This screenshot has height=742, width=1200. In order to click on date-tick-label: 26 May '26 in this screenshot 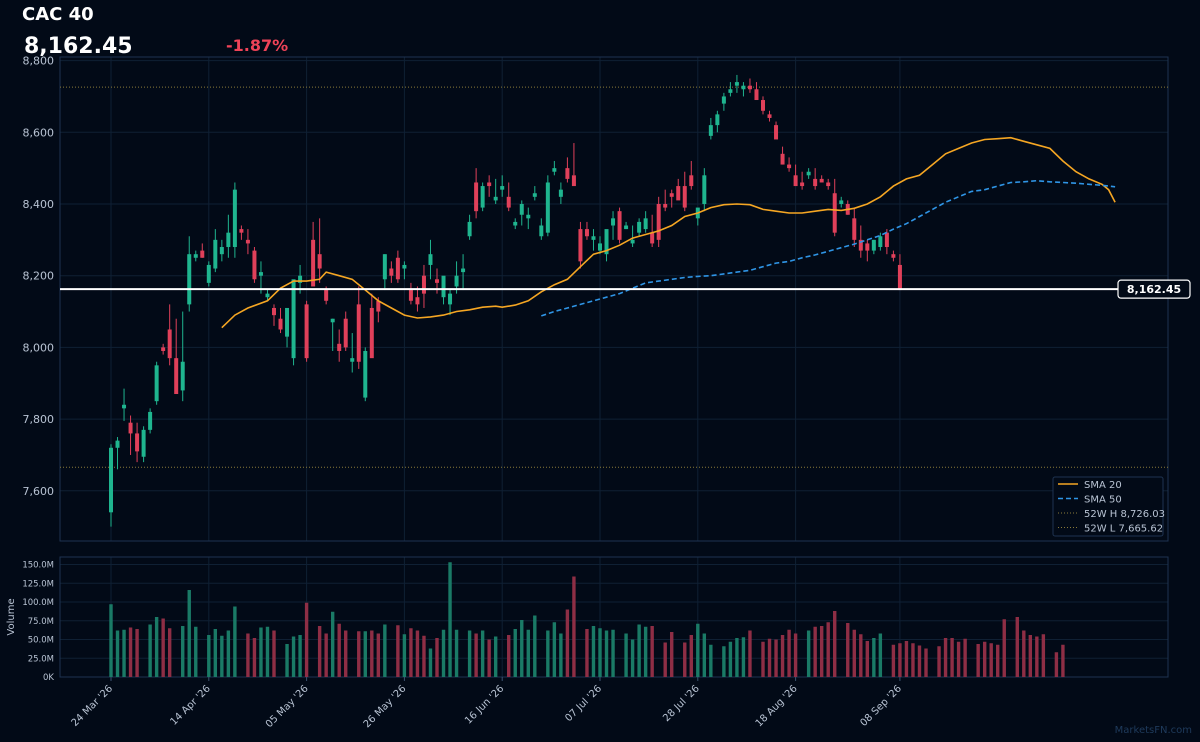, I will do `click(385, 706)`.